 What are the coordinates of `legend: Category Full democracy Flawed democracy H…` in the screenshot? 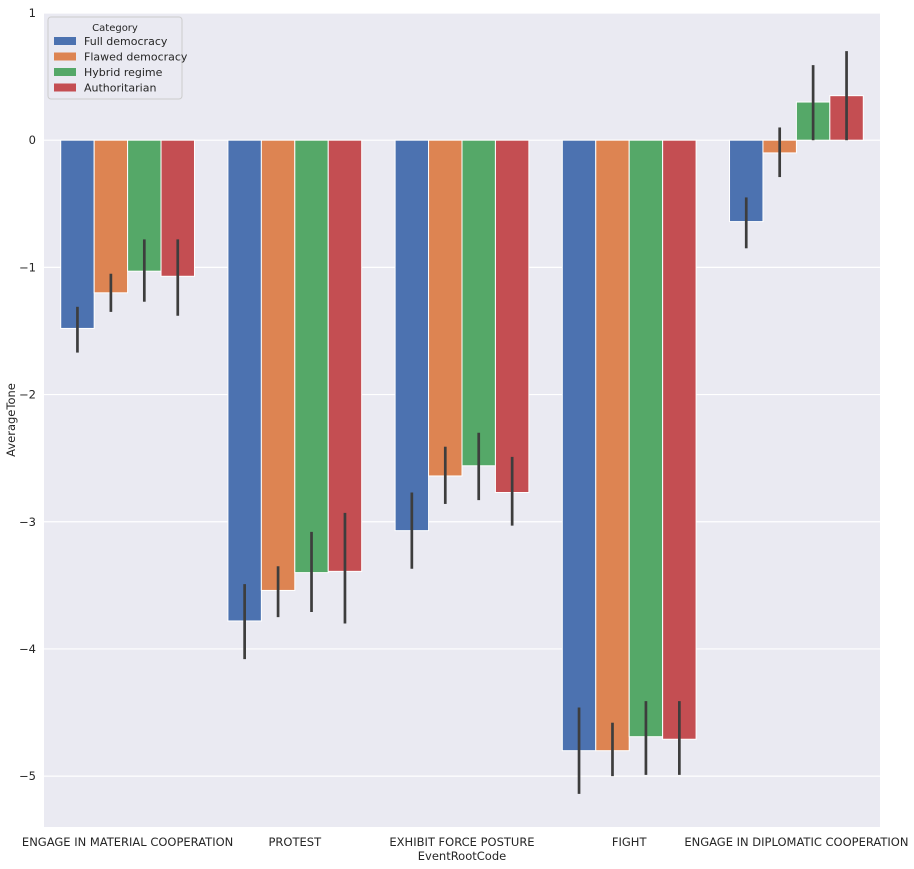 It's located at (117, 58).